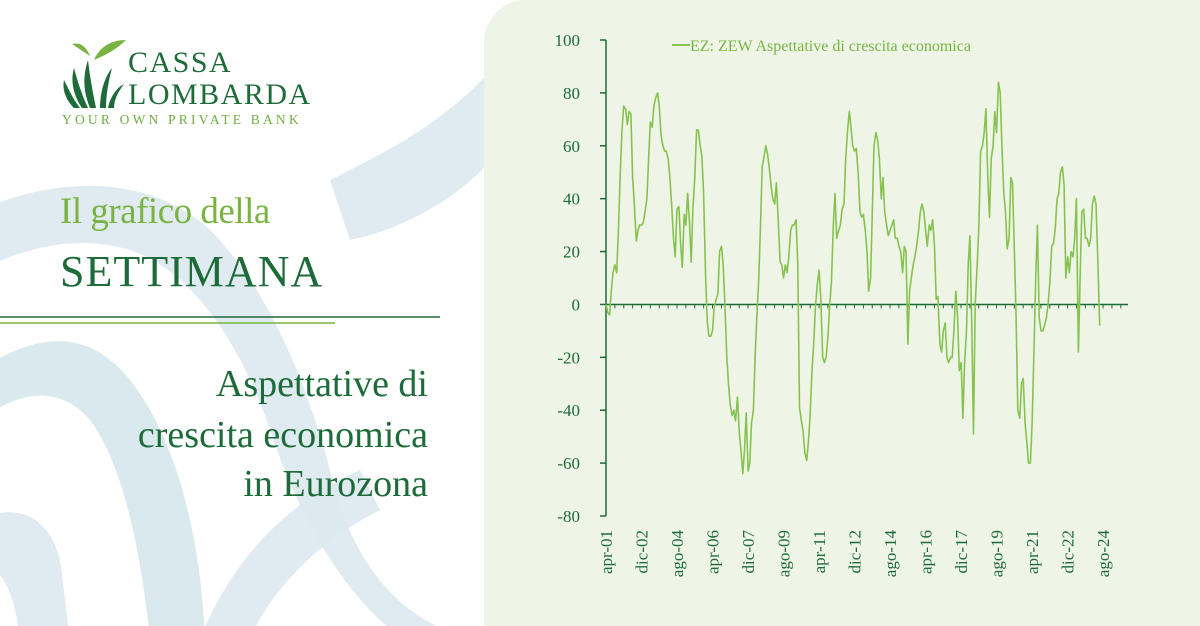 Image resolution: width=1200 pixels, height=626 pixels. Describe the element at coordinates (997, 553) in the screenshot. I see `x-tick-label: ago-19` at that location.